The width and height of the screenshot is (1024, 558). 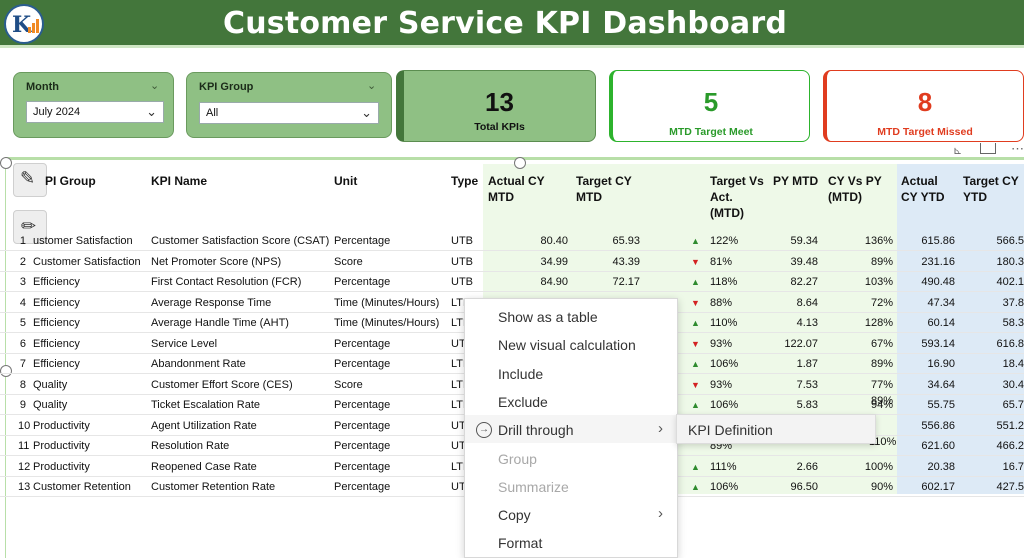 I want to click on kpi-name-cell: Reopened Case Rate, so click(x=204, y=466).